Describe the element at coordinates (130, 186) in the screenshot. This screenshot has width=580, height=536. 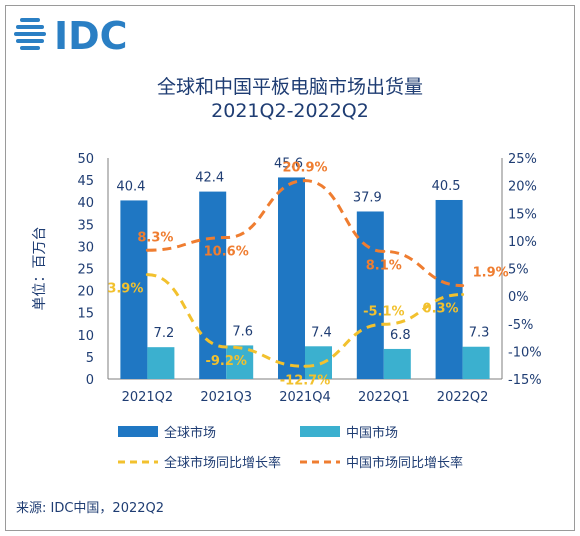
I see `bar-value-label: 40.4` at that location.